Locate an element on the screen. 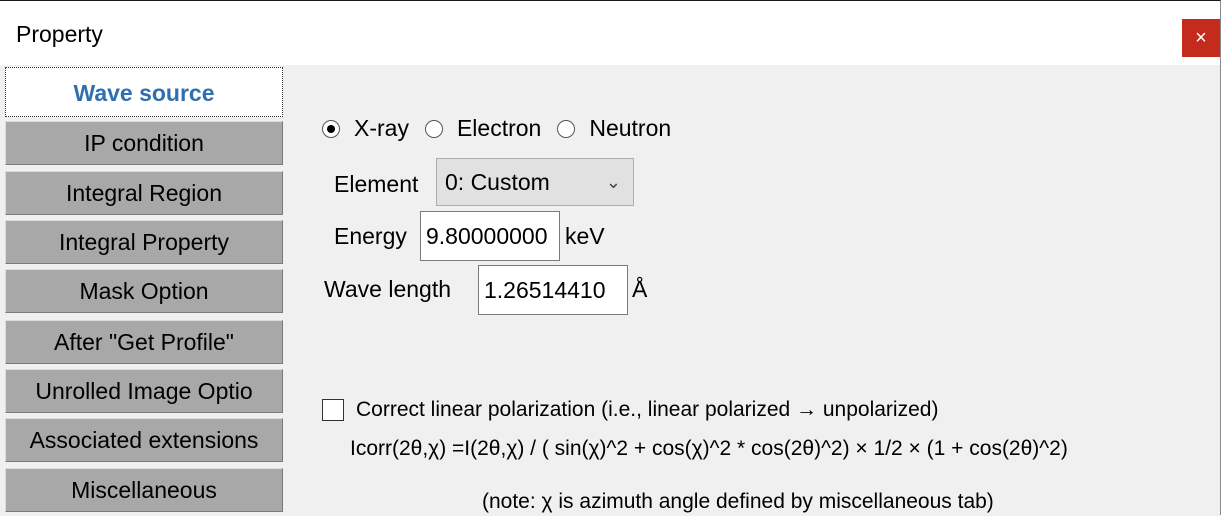  wavelength-field: 1.26514410 is located at coordinates (553, 290).